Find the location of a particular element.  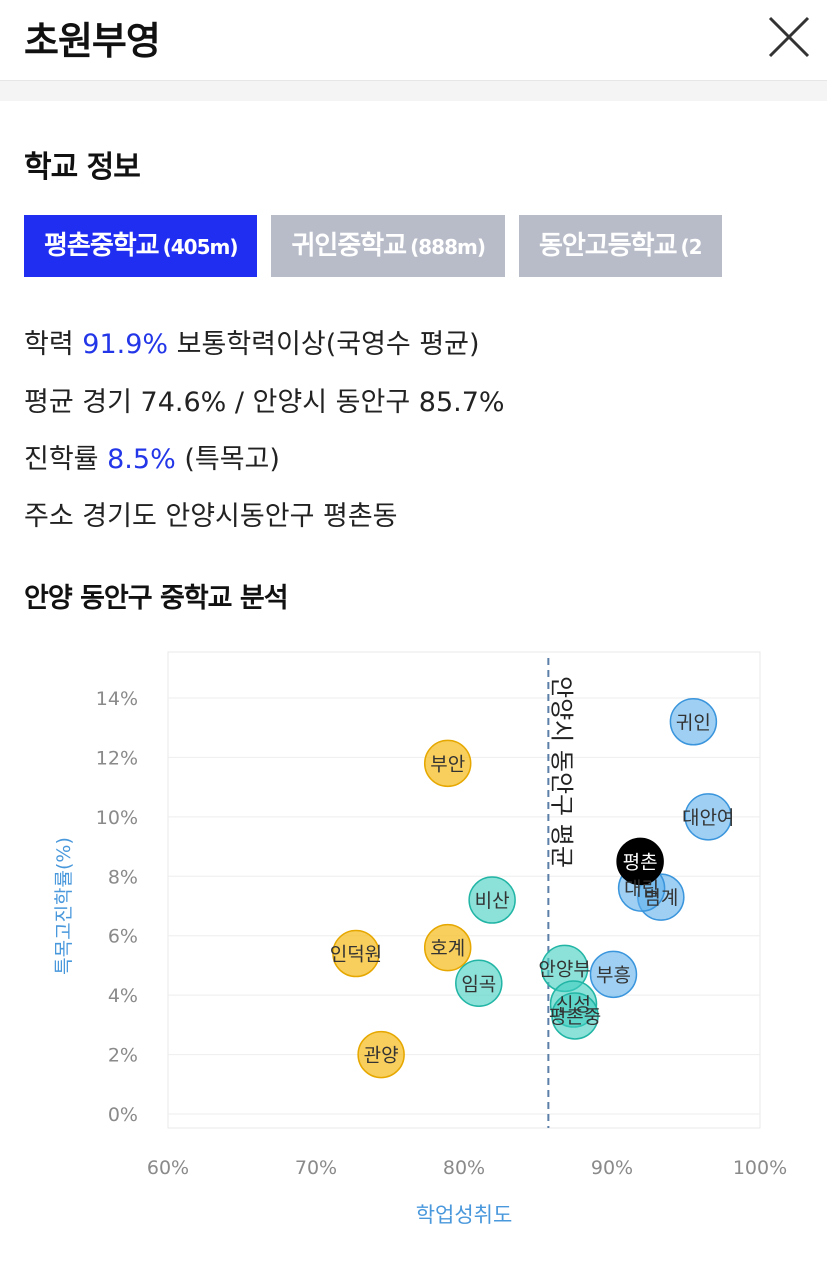

y-tick-label: 14% is located at coordinates (117, 699).